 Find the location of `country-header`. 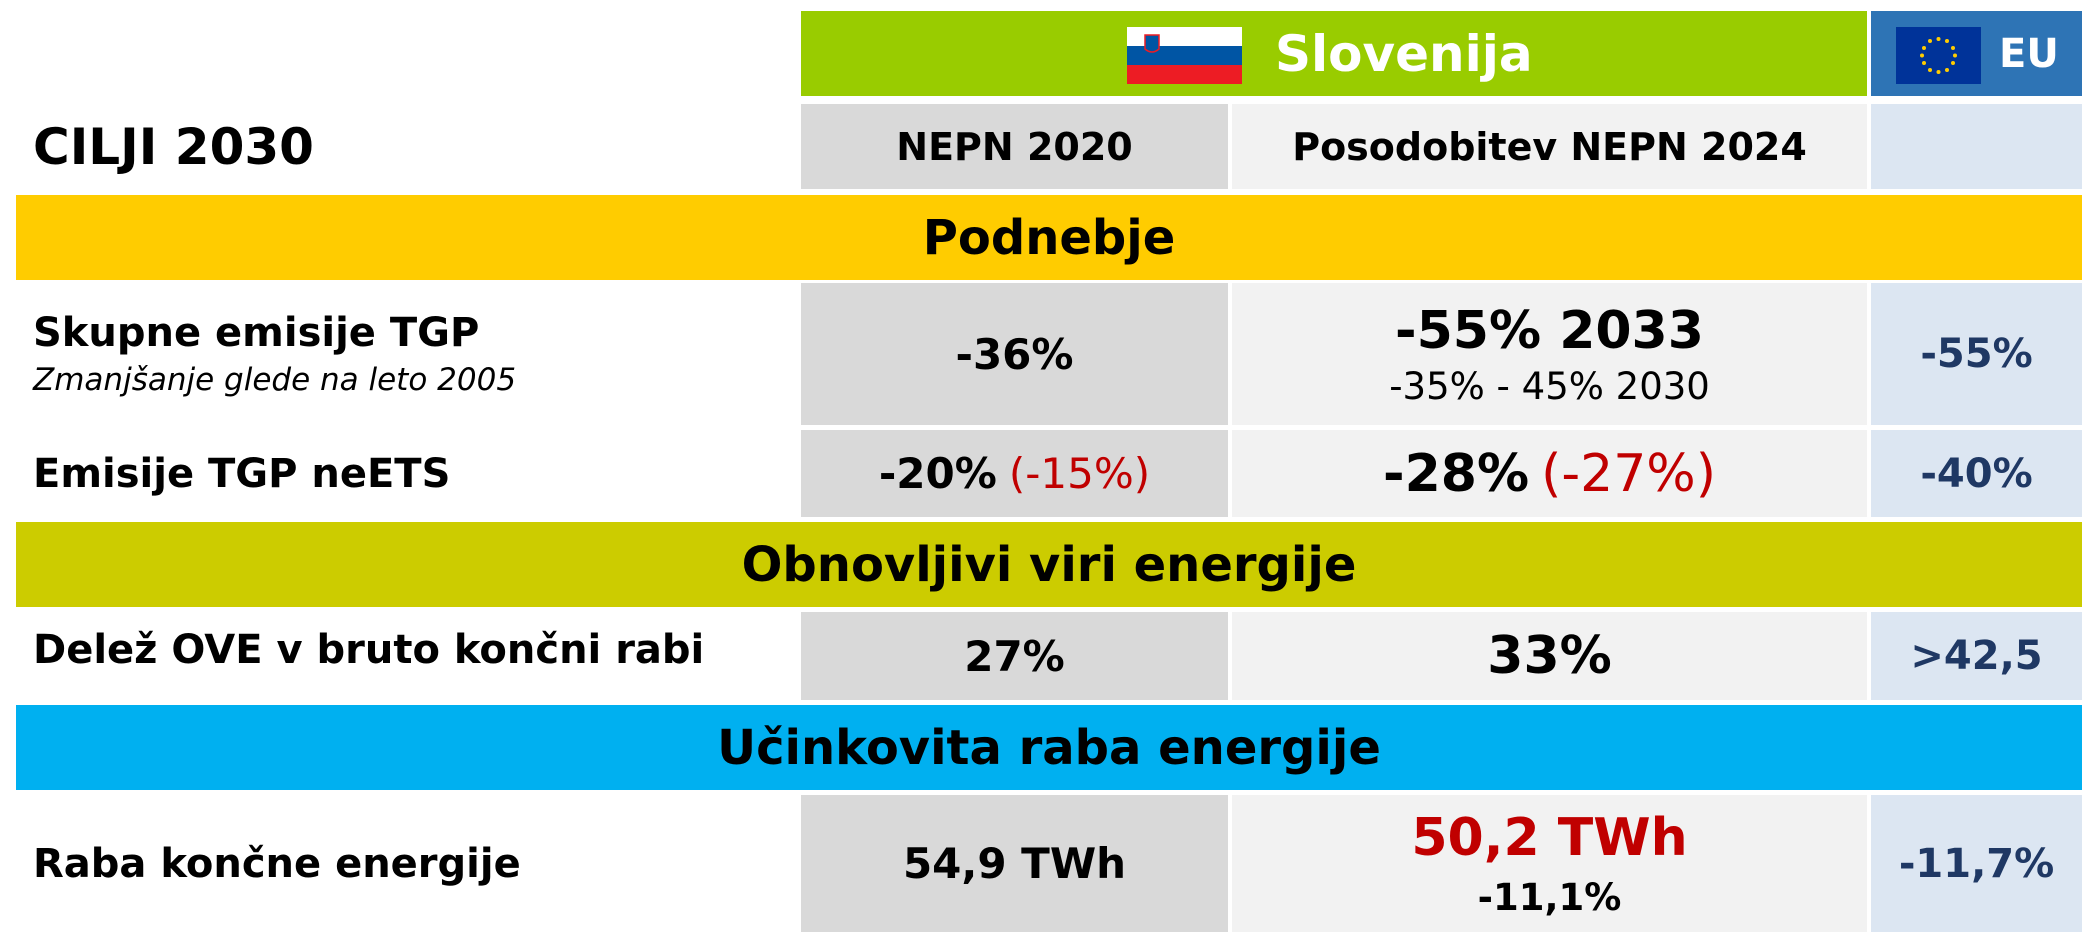

country-header is located at coordinates (1334, 53).